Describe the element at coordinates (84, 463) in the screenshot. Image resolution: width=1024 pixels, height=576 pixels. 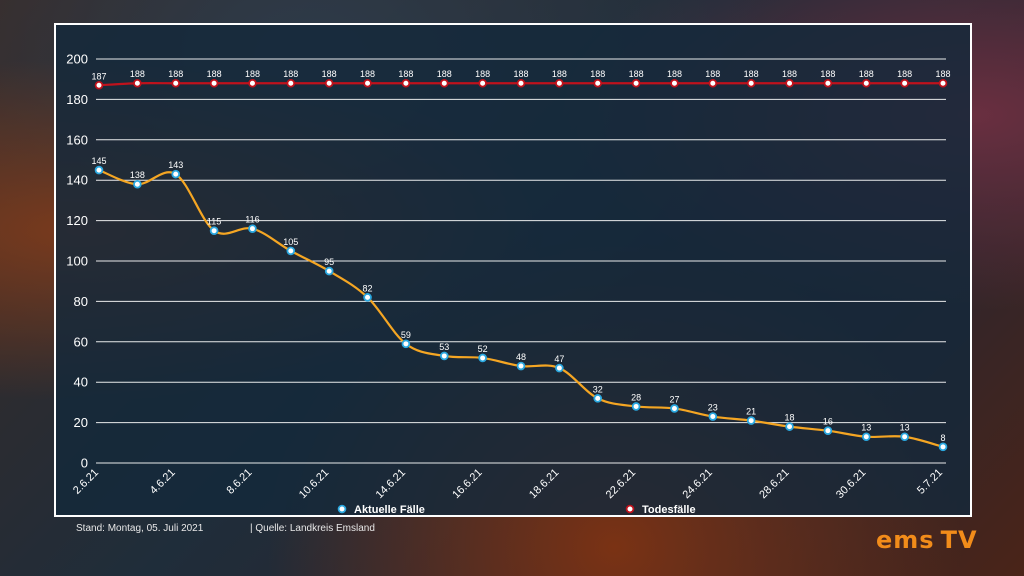
I see `y-tick-label: 0` at that location.